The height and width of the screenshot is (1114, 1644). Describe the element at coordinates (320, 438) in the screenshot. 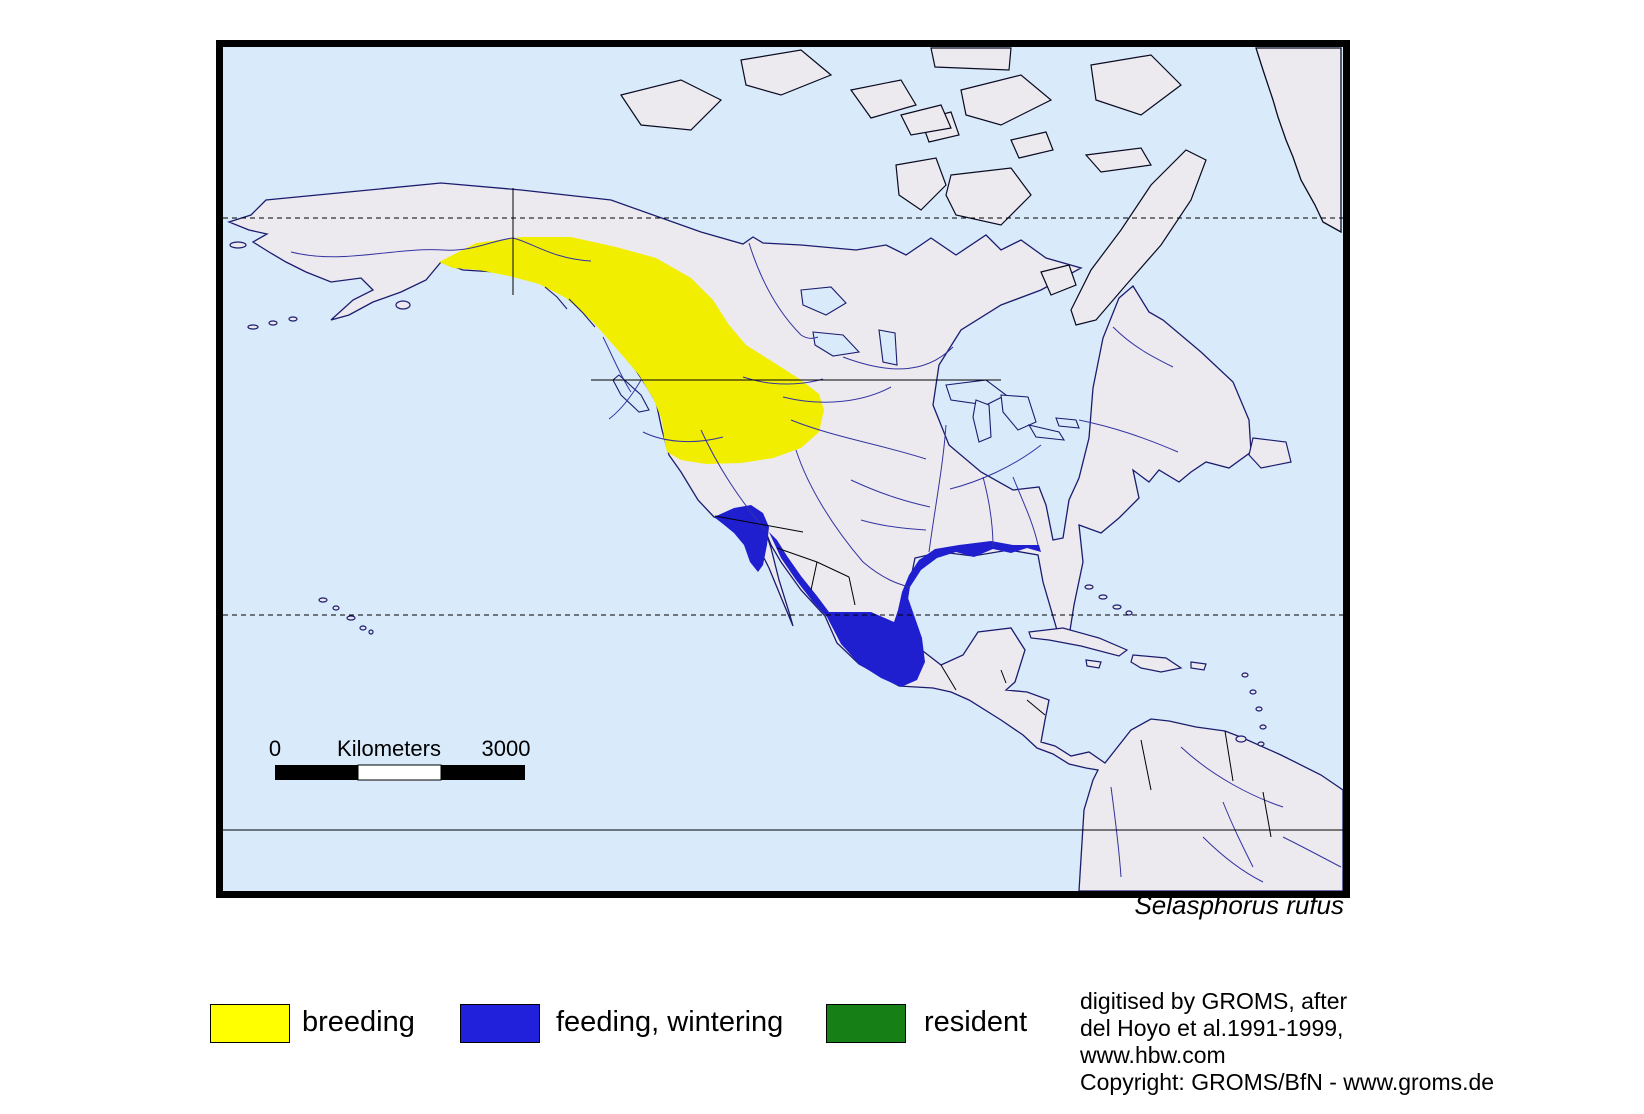

I see `pacific-islands` at that location.